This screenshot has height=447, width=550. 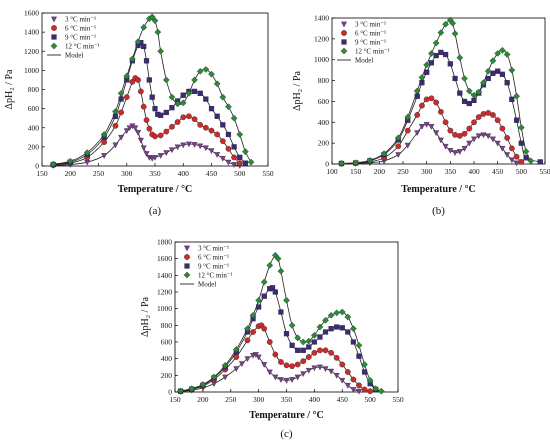 What do you see at coordinates (474, 171) in the screenshot?
I see `x-tick-label: 400` at bounding box center [474, 171].